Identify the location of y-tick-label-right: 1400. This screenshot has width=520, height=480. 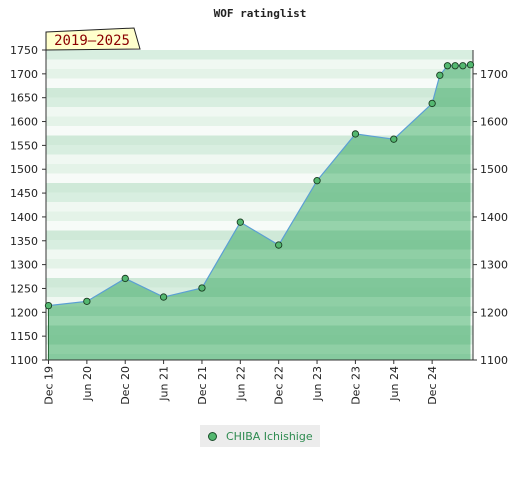
(494, 217).